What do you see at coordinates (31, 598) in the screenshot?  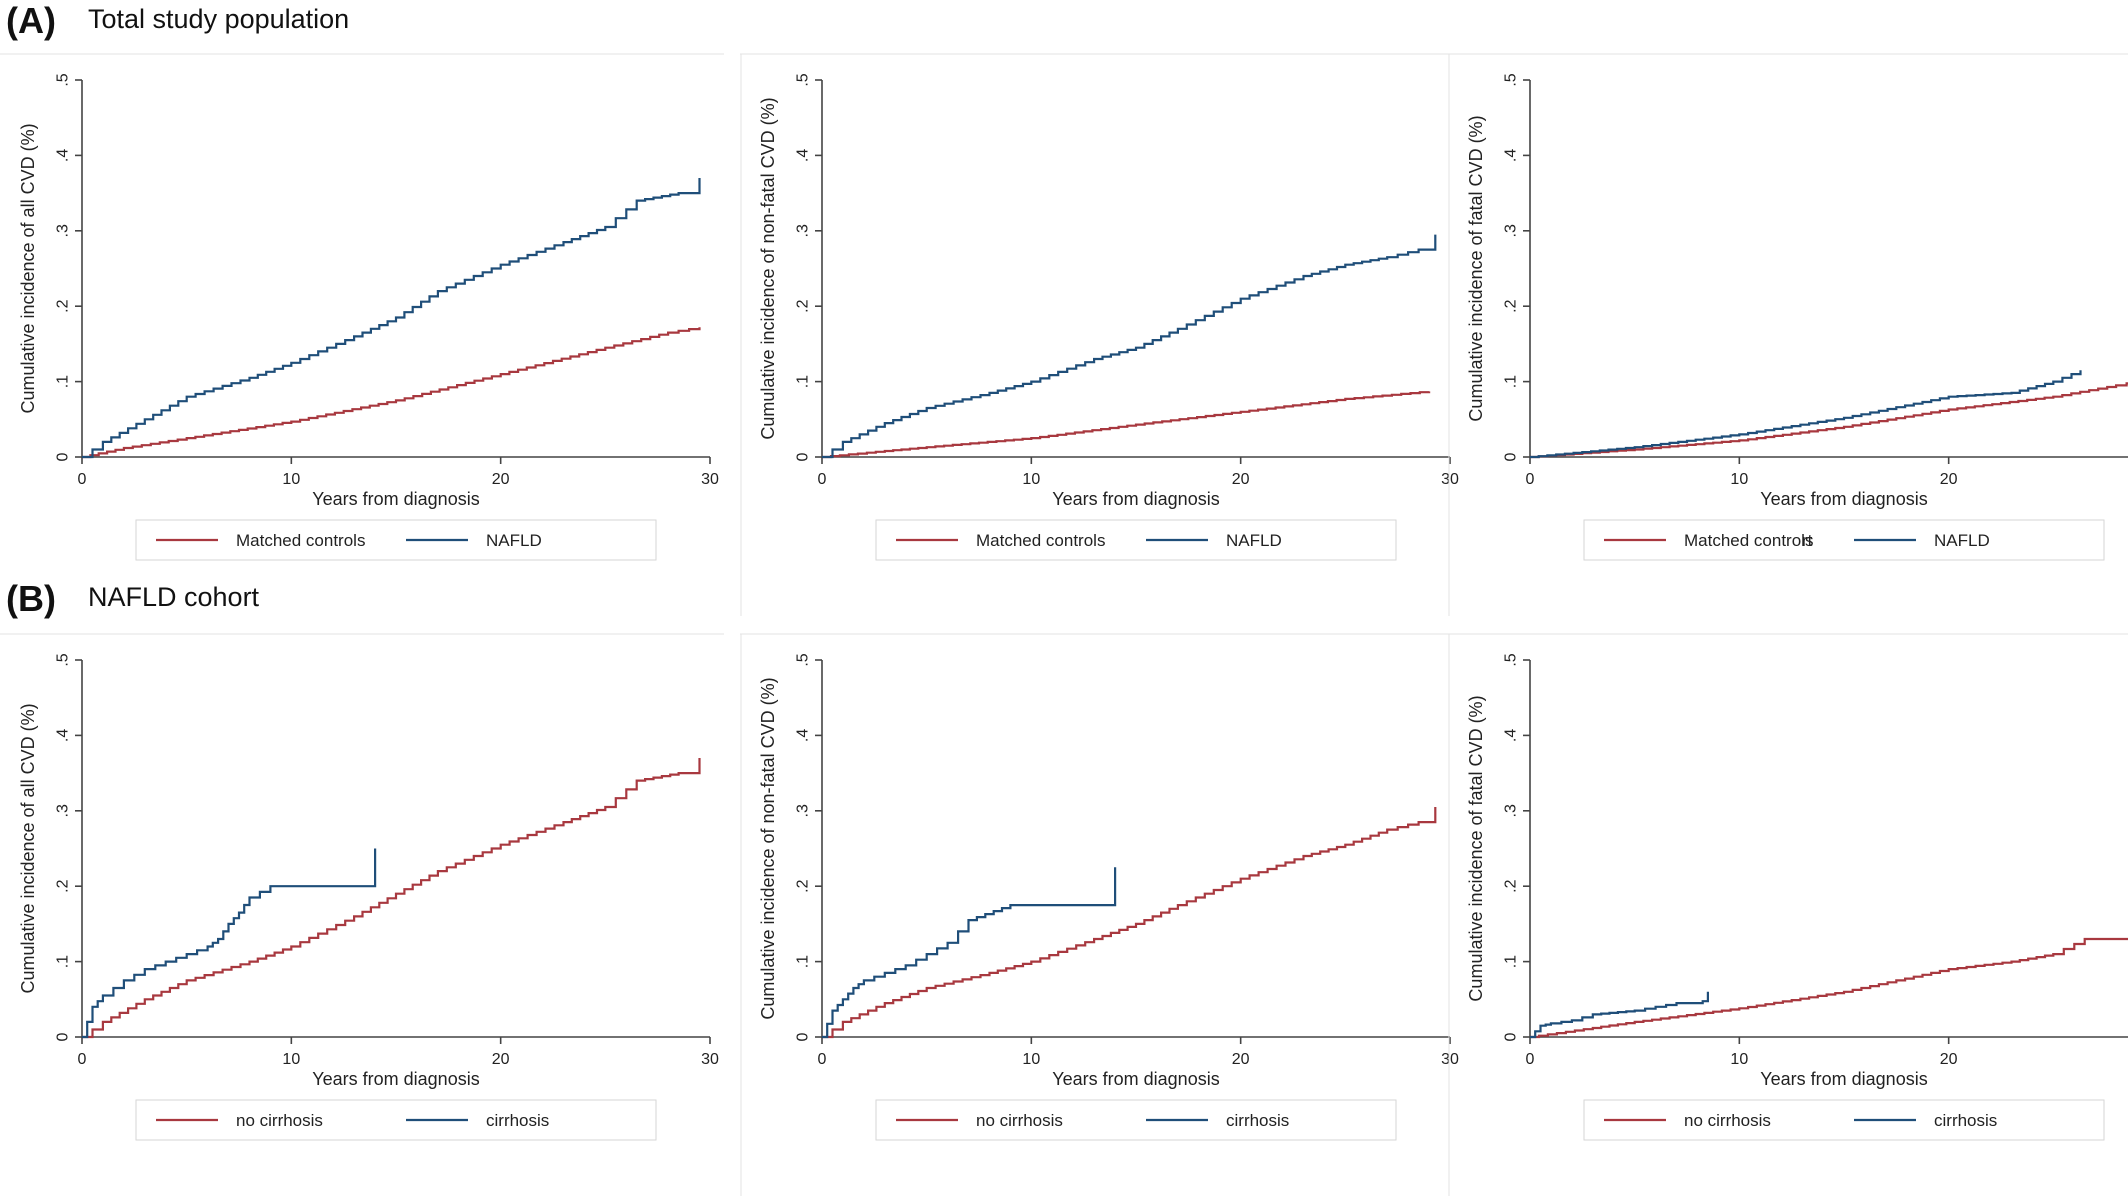 I see `section-label-b: (B)` at bounding box center [31, 598].